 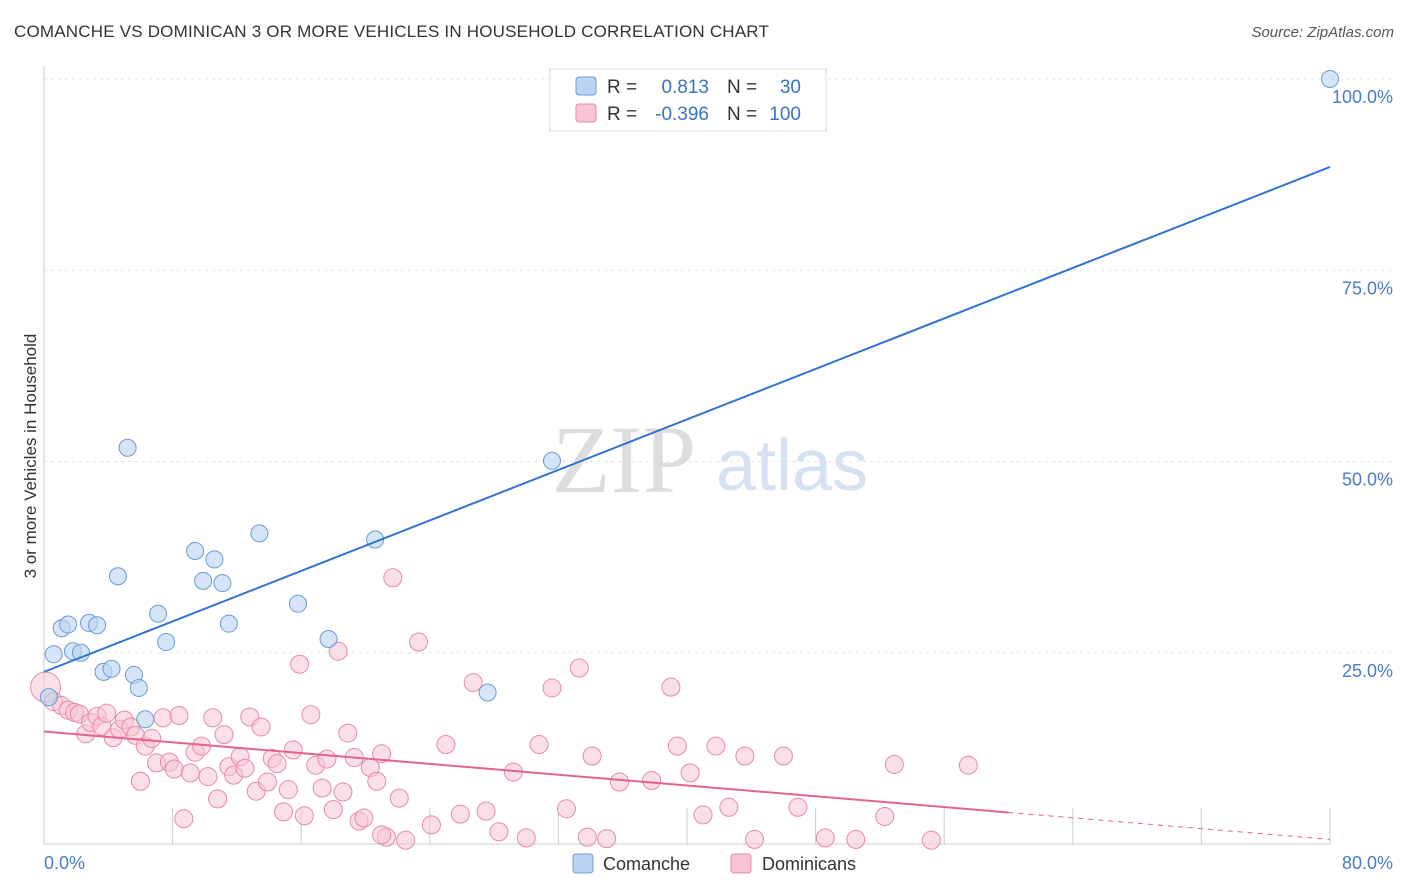 I want to click on dominican-n-label: N =, so click(x=742, y=114).